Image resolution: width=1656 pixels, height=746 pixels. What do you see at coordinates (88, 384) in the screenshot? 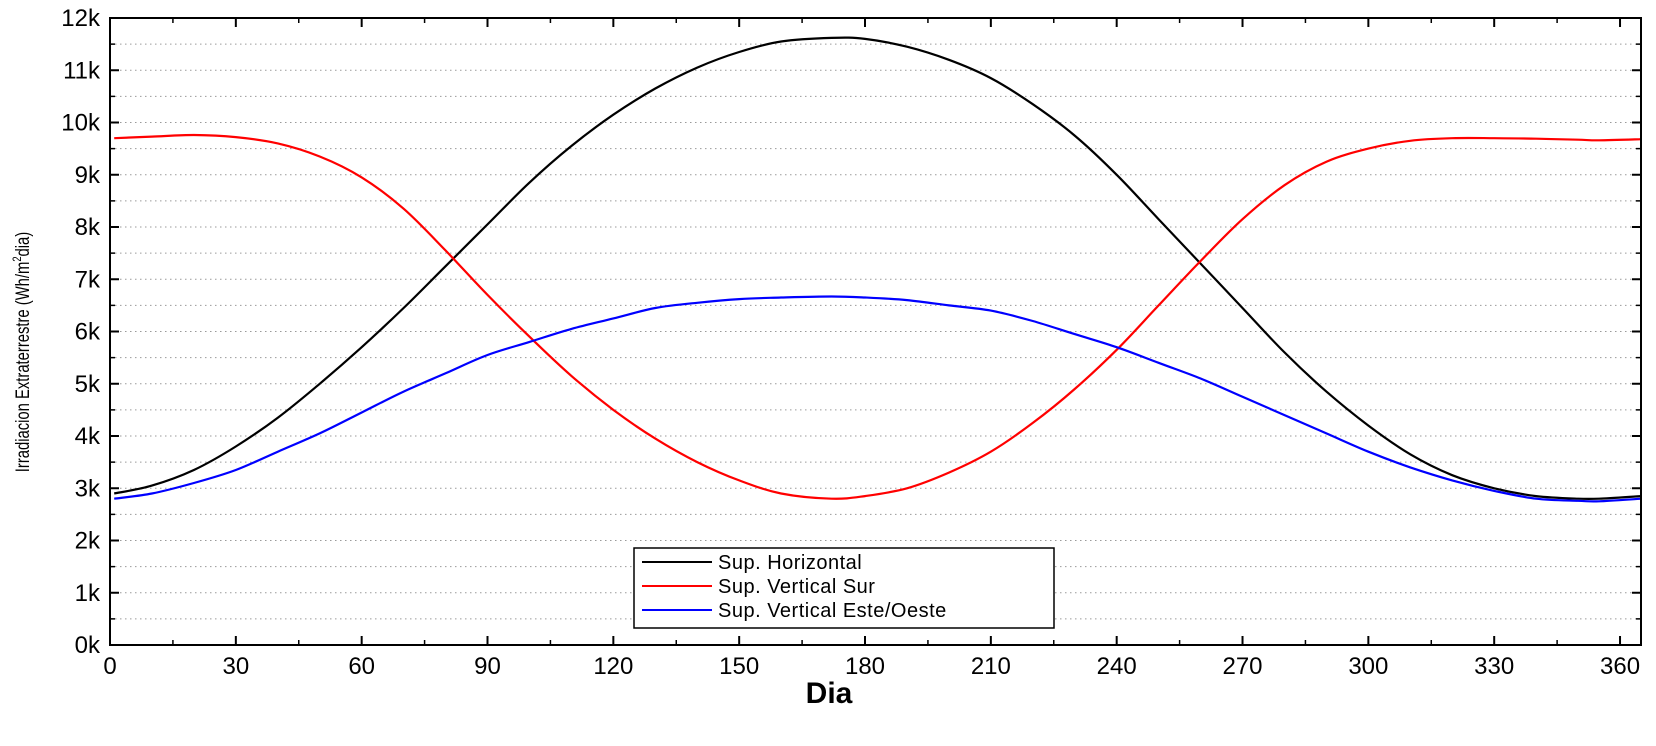
I see `y-tick-label: 5k` at bounding box center [88, 384].